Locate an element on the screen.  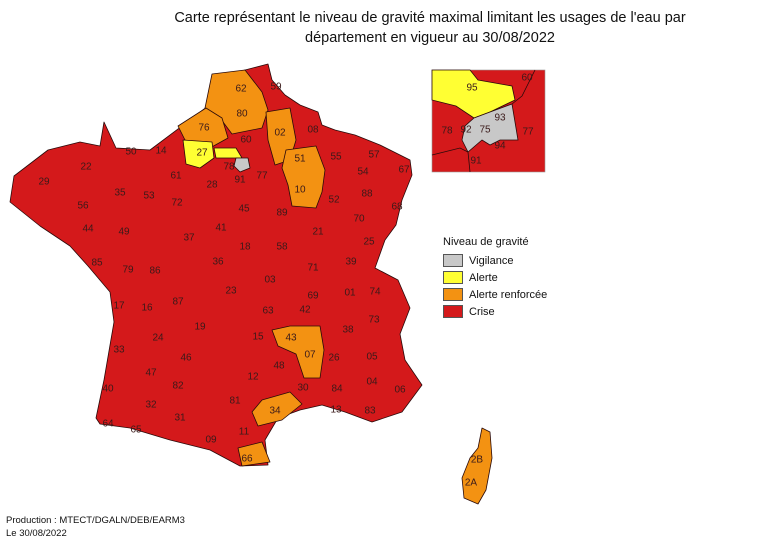
department-label-76: 76 is located at coordinates (204, 128).